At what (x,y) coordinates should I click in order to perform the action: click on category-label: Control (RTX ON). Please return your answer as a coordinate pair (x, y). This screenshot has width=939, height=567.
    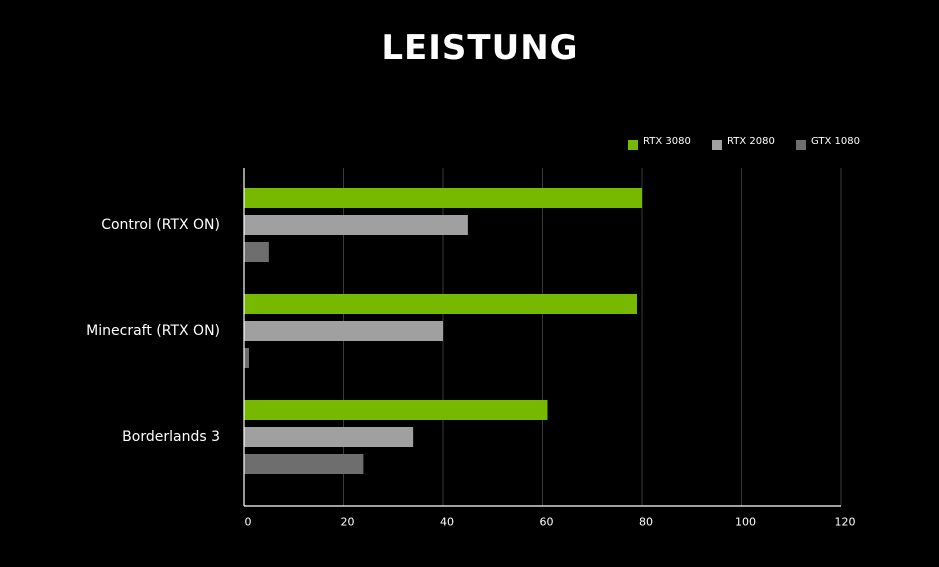
    Looking at the image, I should click on (160, 225).